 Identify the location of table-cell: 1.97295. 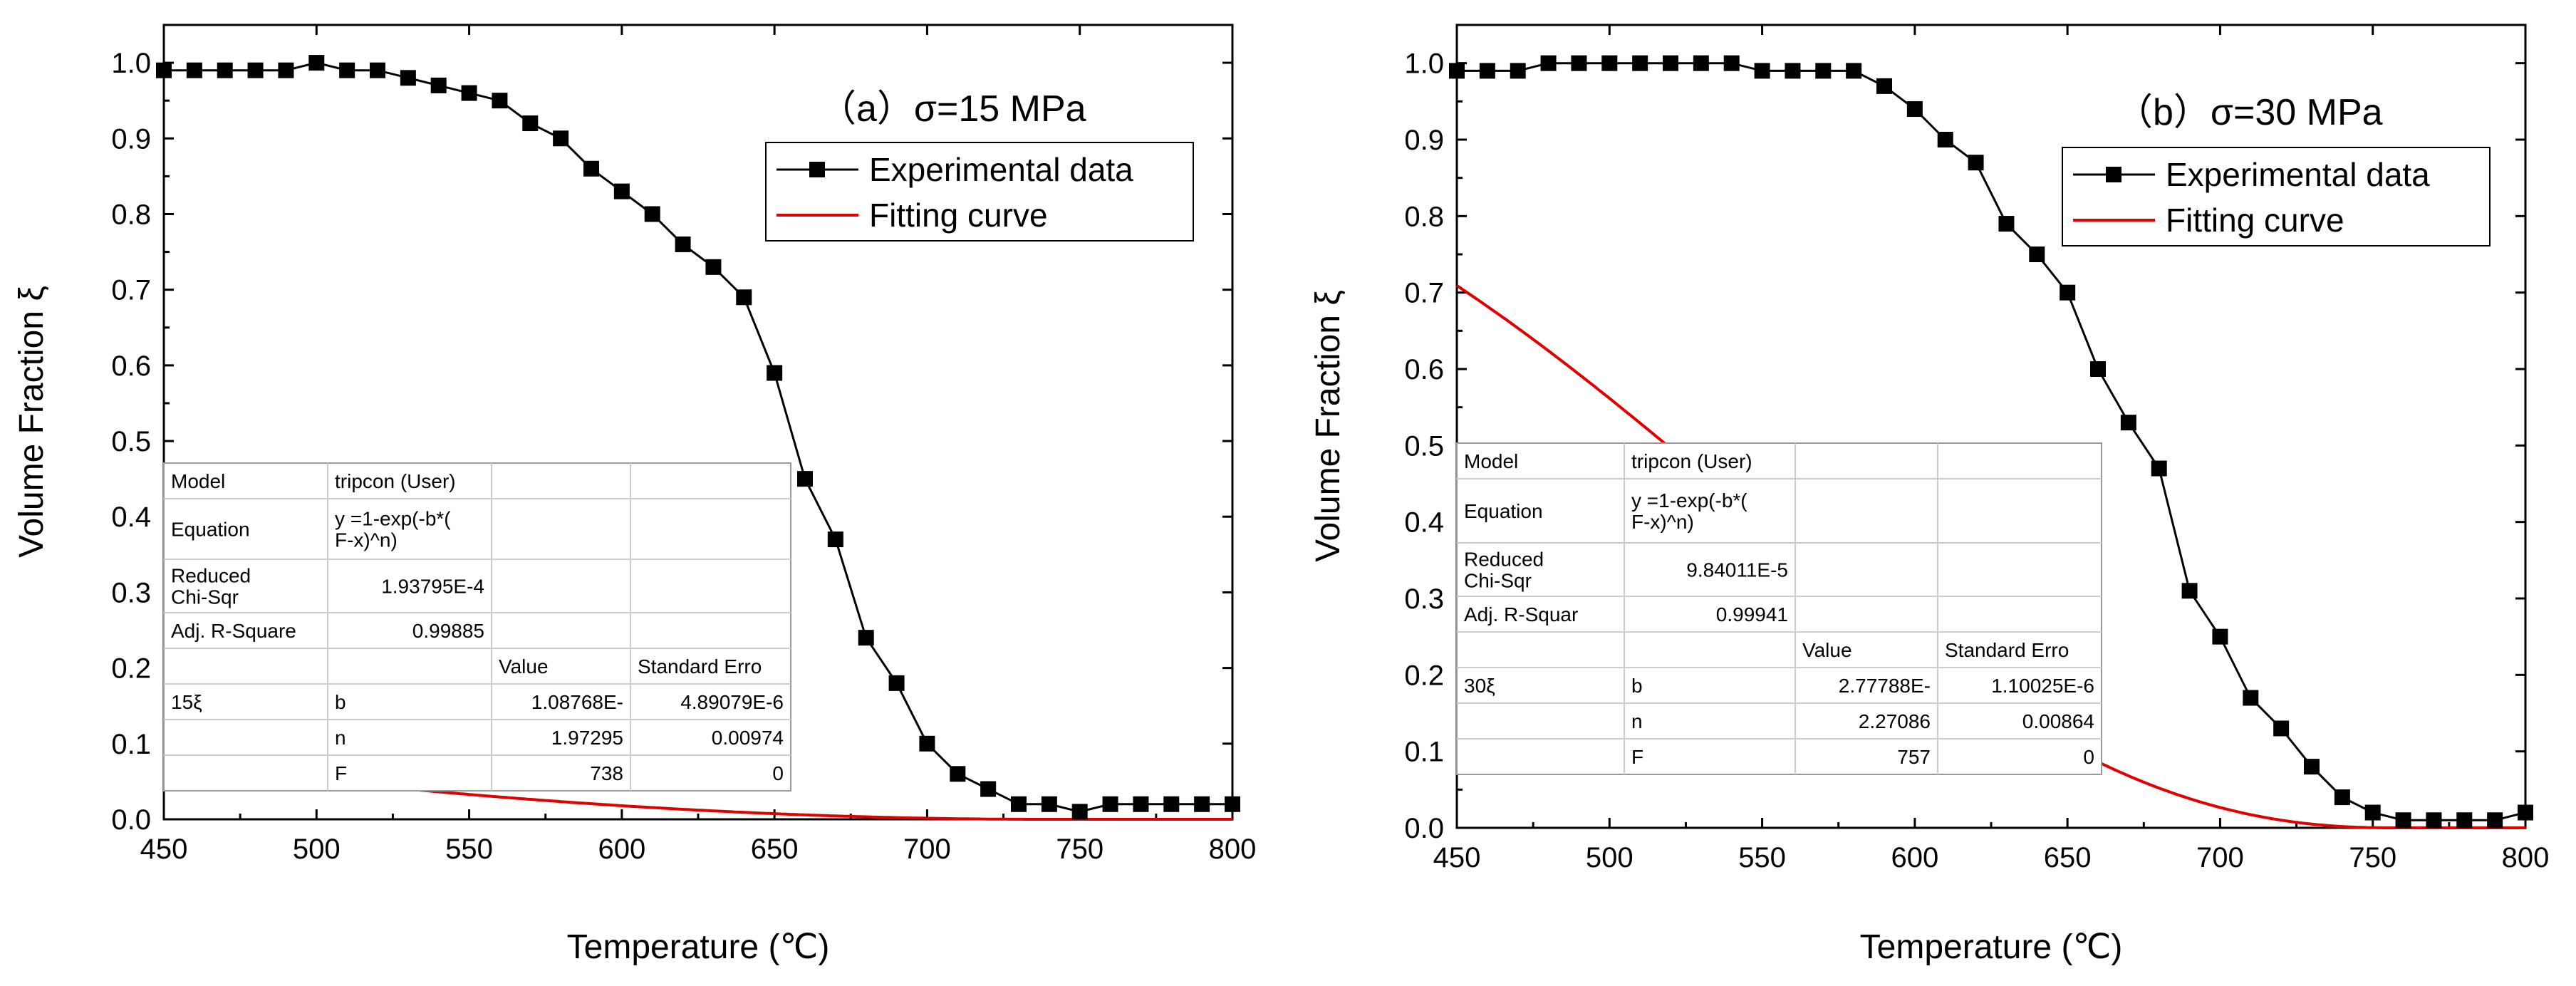
(587, 738).